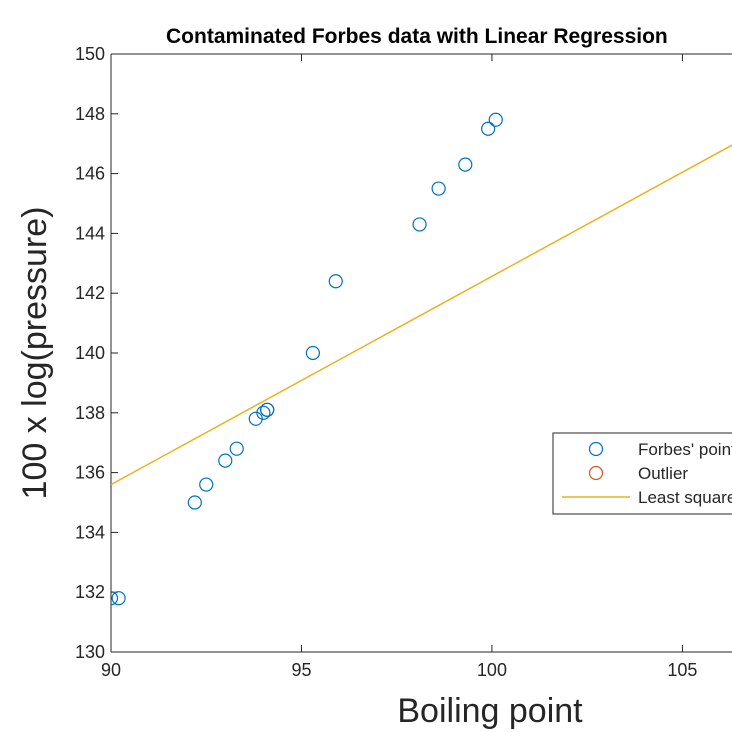  I want to click on y-tick-label: 148, so click(90, 114).